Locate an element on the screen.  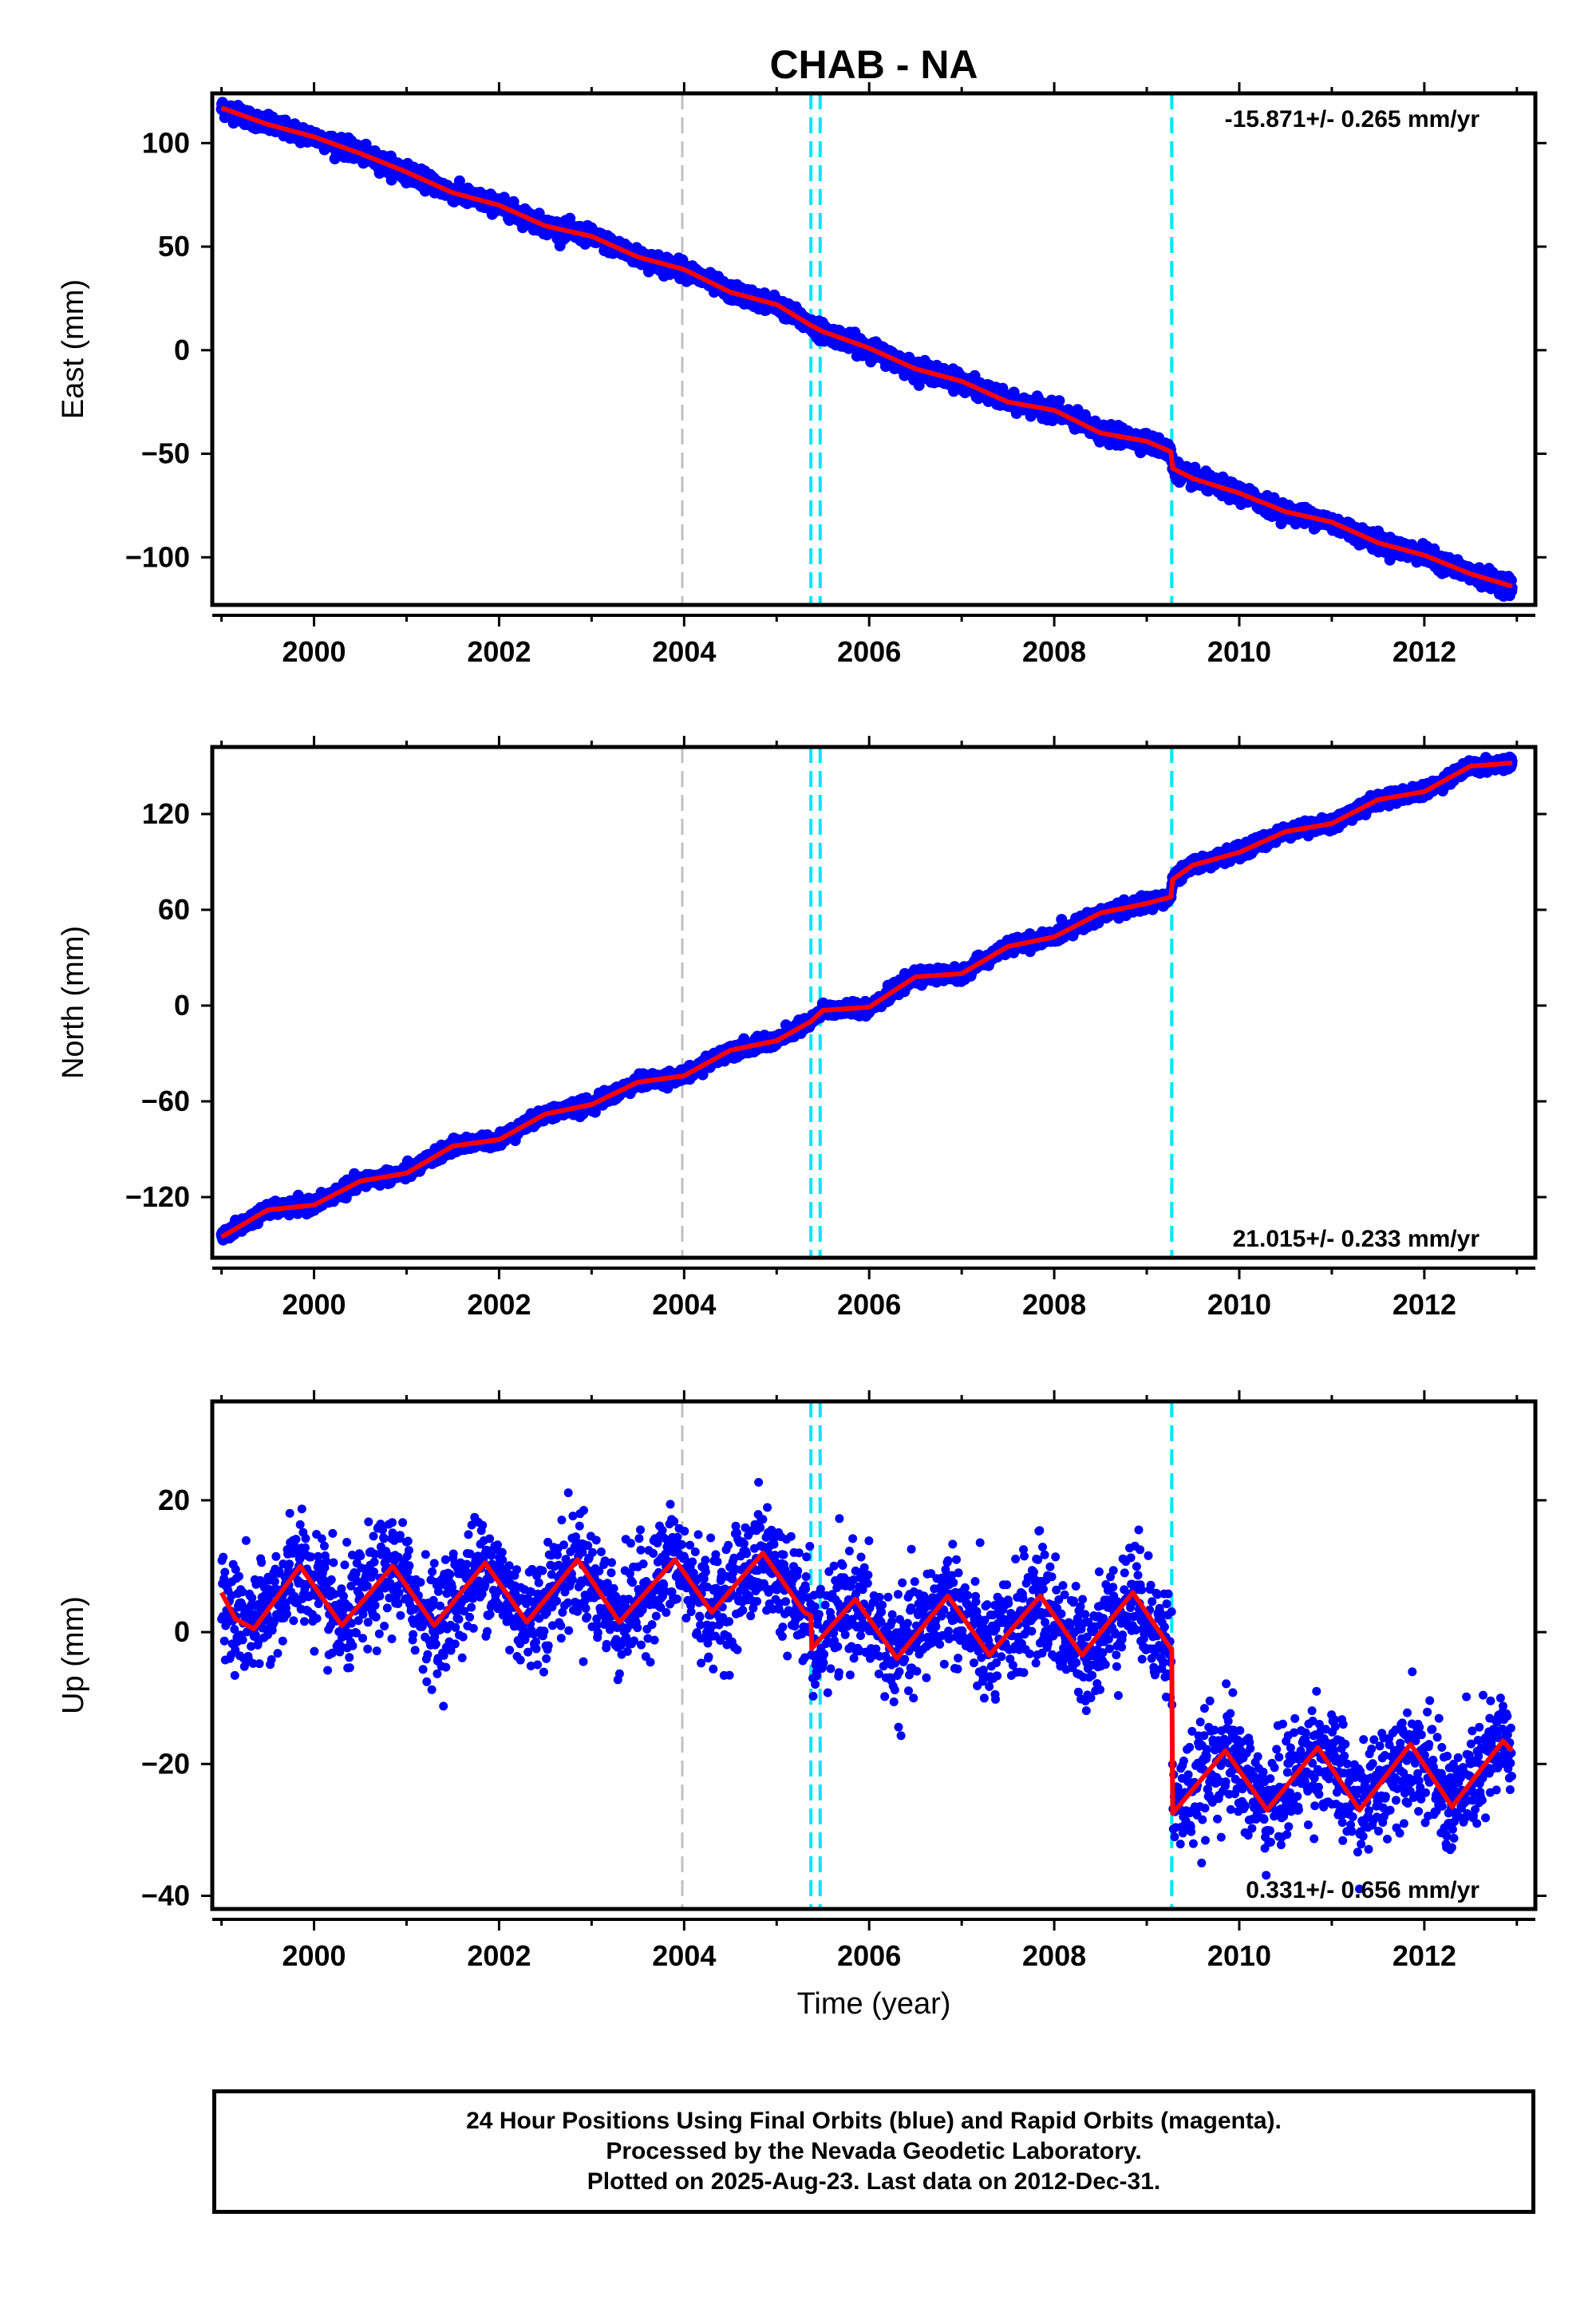
east-y-tick-label: 50 is located at coordinates (174, 246).